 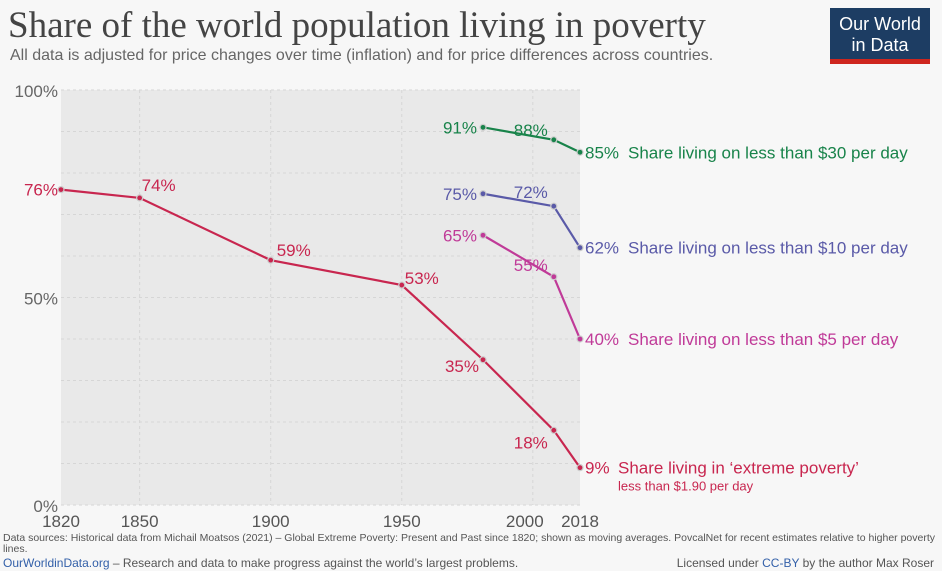 I want to click on x-tick-label: 1900, so click(x=271, y=521).